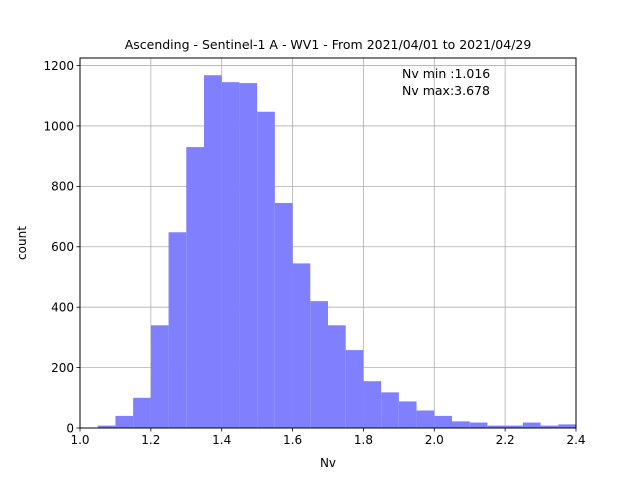 The image size is (640, 480). What do you see at coordinates (150, 440) in the screenshot?
I see `x-tick-label: 1.2` at bounding box center [150, 440].